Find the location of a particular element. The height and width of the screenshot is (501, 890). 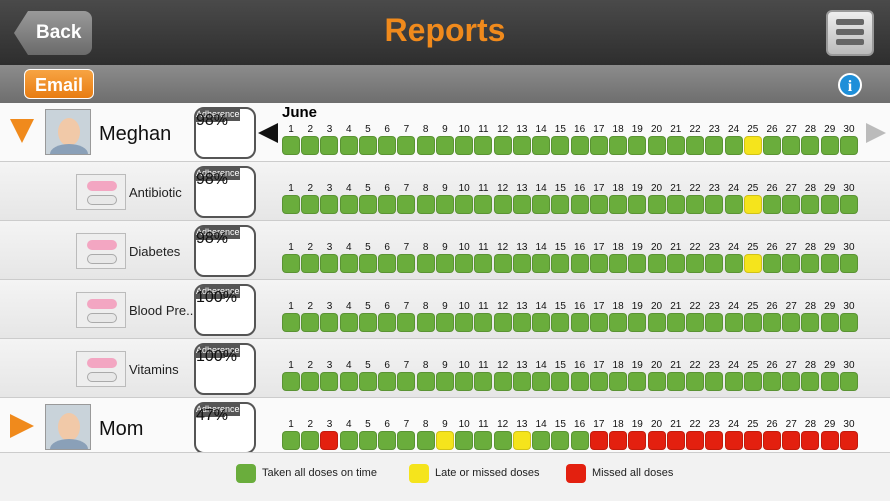

day-label: 1 is located at coordinates (291, 306).